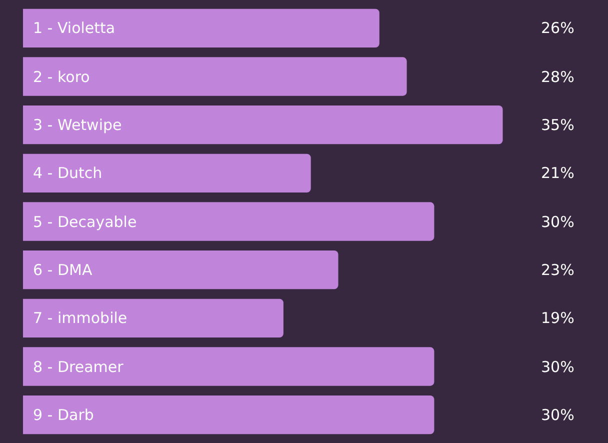 This screenshot has height=443, width=608. What do you see at coordinates (85, 222) in the screenshot?
I see `y-tick-label: 5 - Decayable` at bounding box center [85, 222].